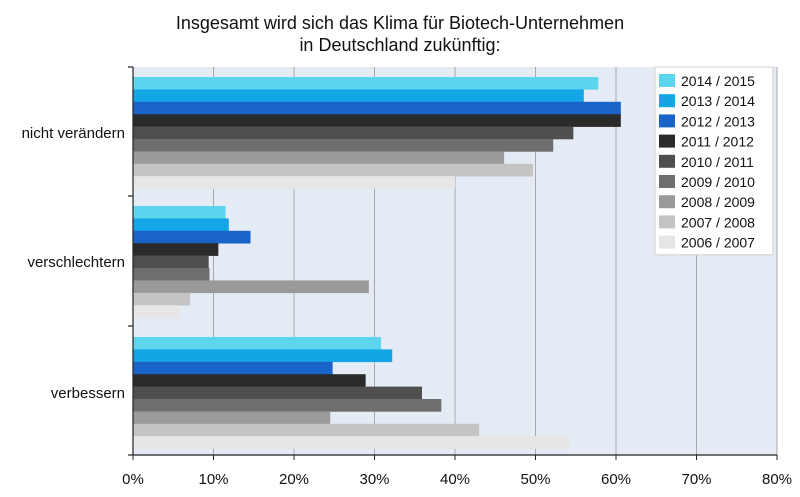 The width and height of the screenshot is (800, 497). I want to click on legend-label: 2006 / 2007, so click(718, 243).